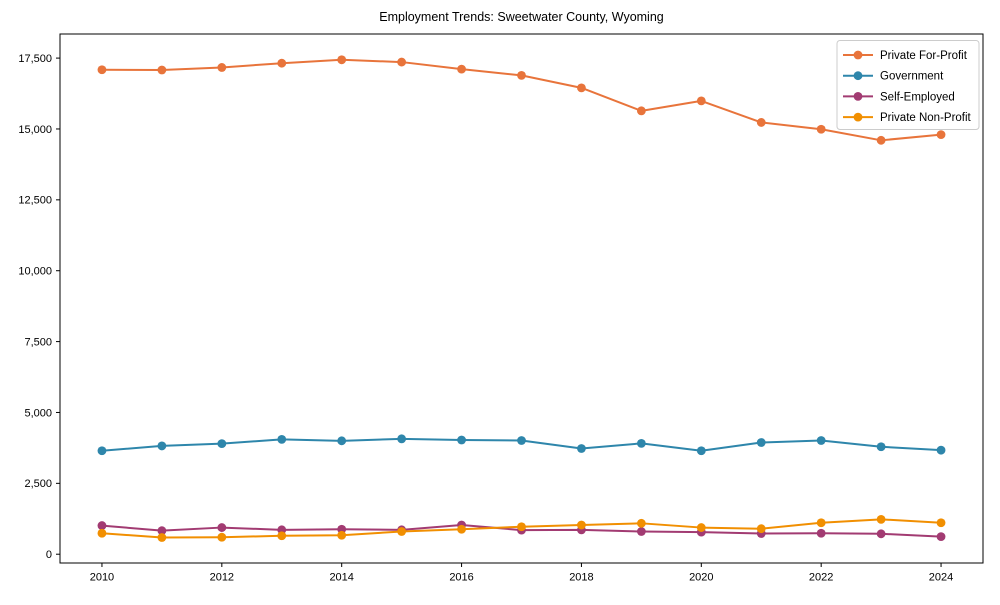  What do you see at coordinates (222, 578) in the screenshot?
I see `x-tick-label: 2012` at bounding box center [222, 578].